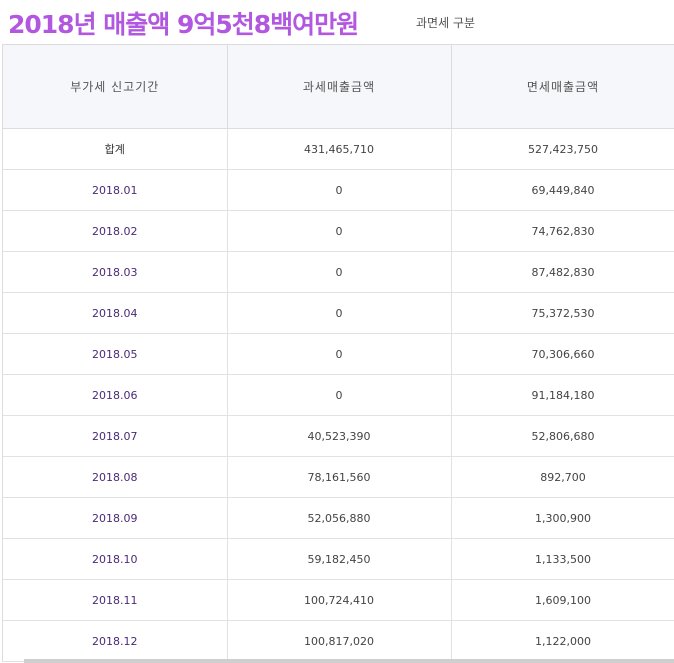 Image resolution: width=674 pixels, height=663 pixels. I want to click on table-row: 2018.06 0 91,184,180, so click(338, 395).